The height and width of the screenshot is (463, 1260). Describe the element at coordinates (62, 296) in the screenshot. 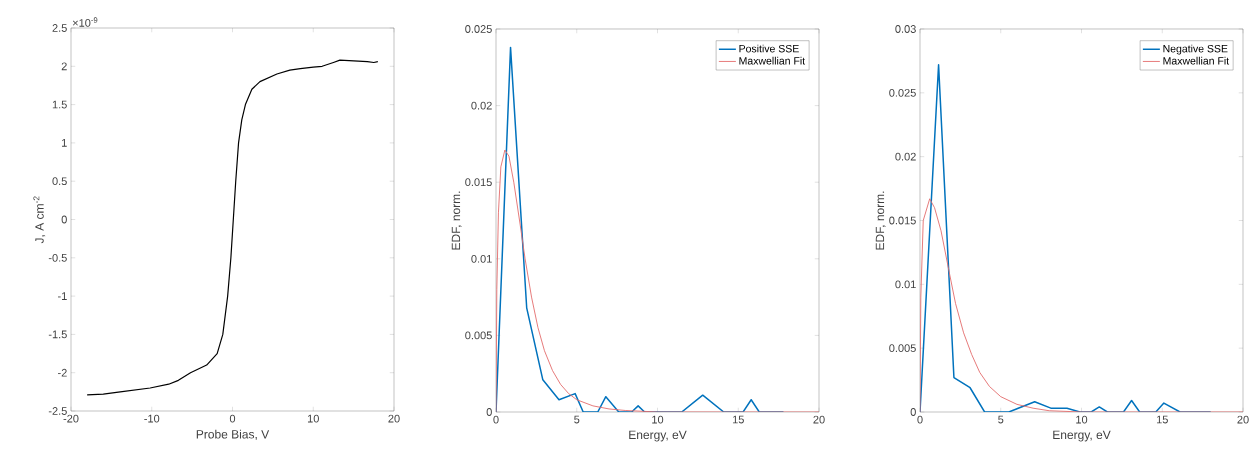

I see `y-tick-label: -1` at that location.